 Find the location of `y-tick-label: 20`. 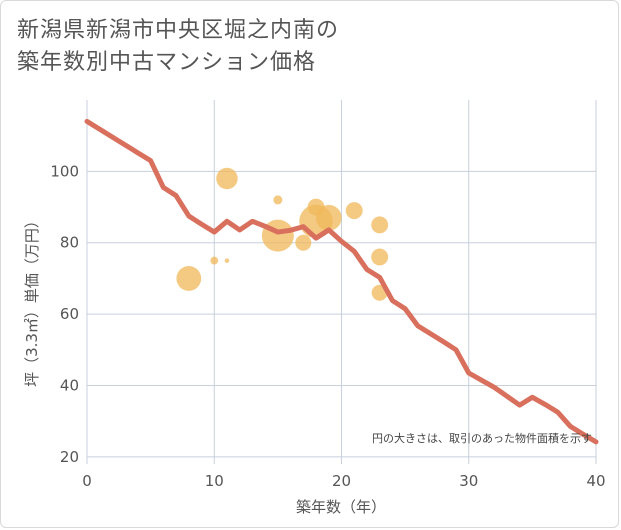

y-tick-label: 20 is located at coordinates (69, 457).